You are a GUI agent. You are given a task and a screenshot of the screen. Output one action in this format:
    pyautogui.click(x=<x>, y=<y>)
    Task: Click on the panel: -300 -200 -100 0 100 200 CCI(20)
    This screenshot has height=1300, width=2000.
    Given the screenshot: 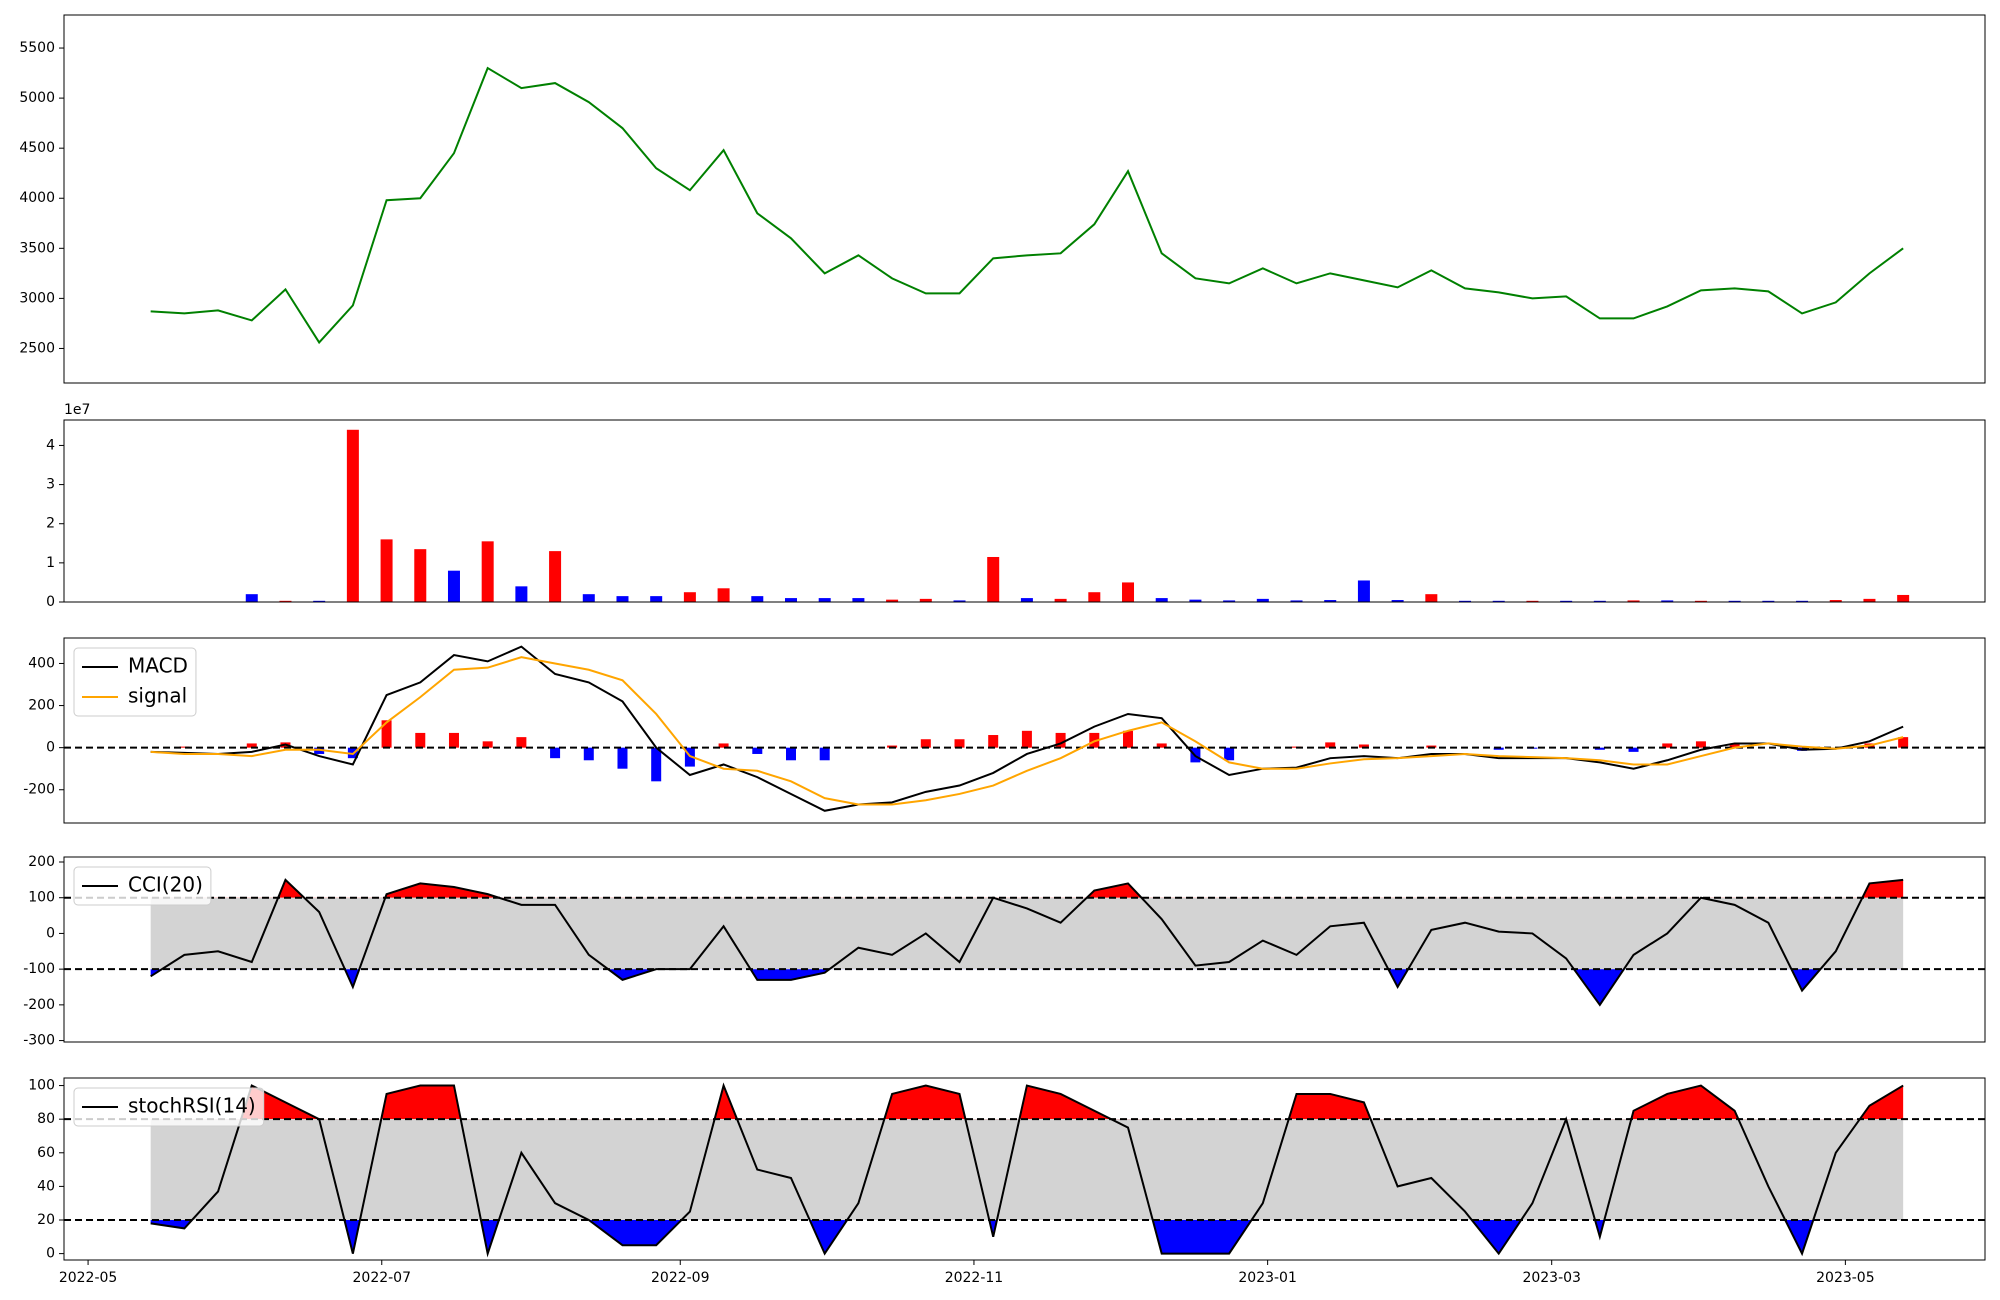 What is the action you would take?
    pyautogui.click(x=1004, y=951)
    